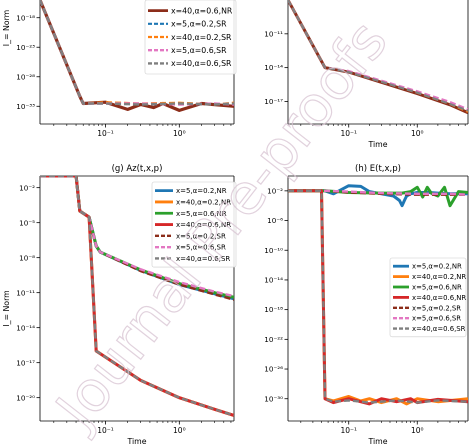  I want to click on y-tick-label: 10⁻¹⁰, so click(273, 250).